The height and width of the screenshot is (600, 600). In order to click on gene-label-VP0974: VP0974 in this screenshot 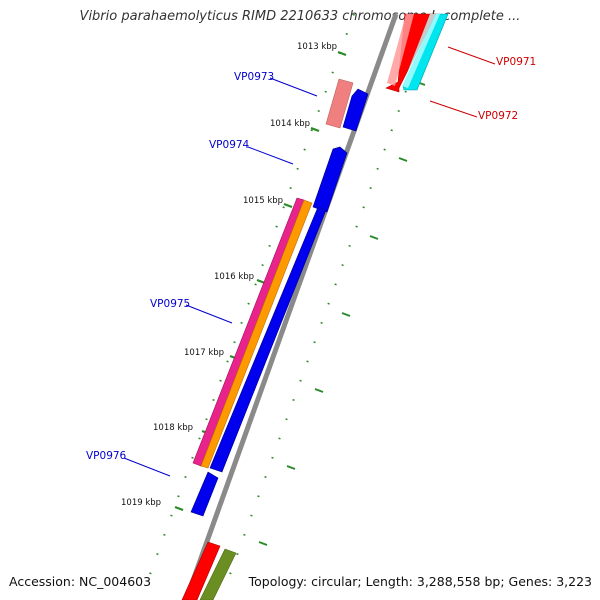, I will do `click(229, 145)`.